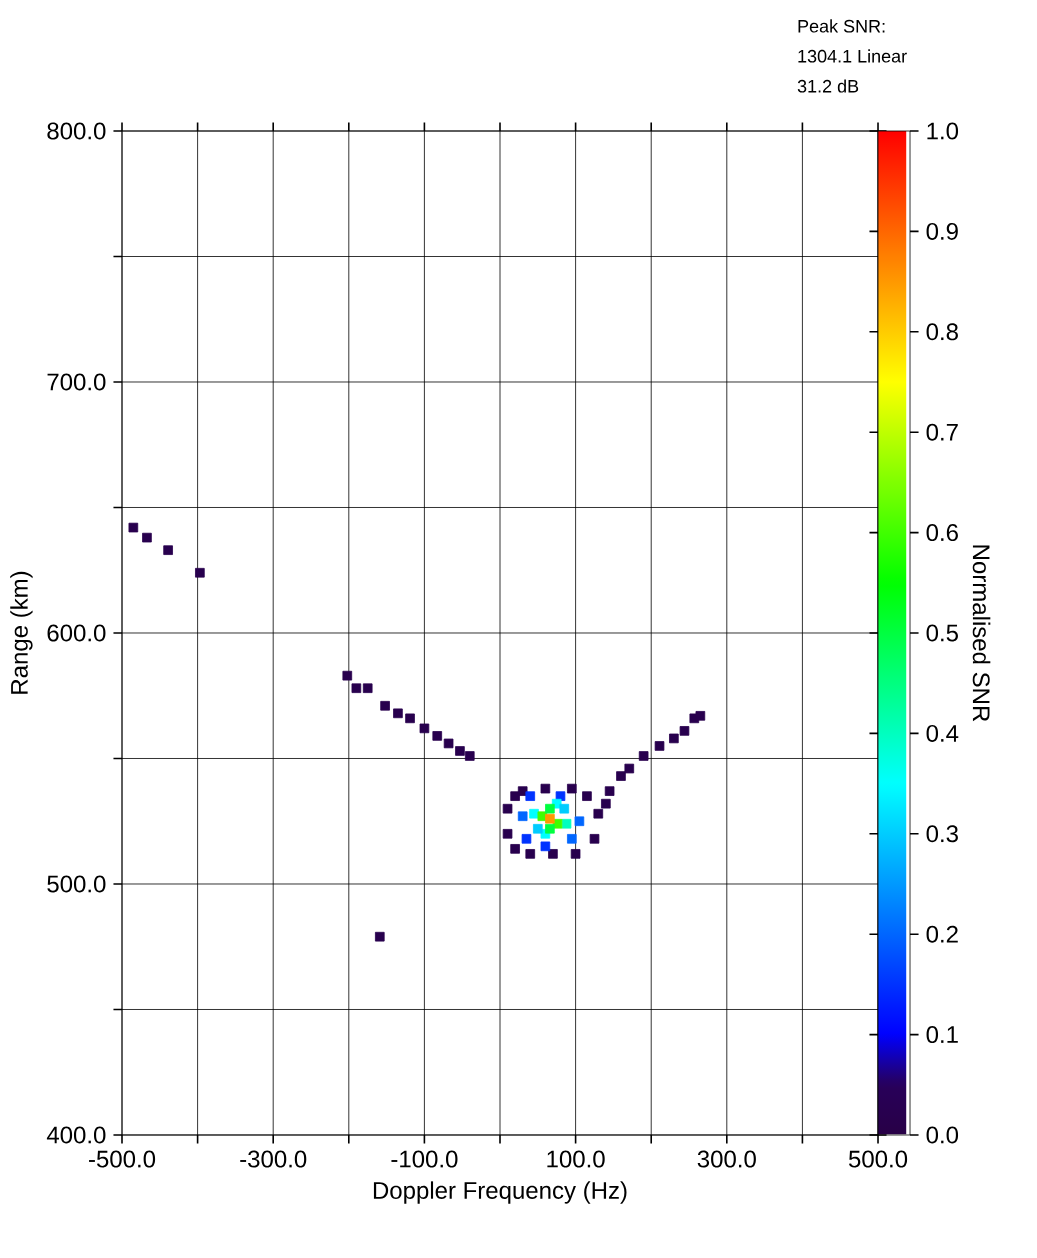 The height and width of the screenshot is (1258, 1037). Describe the element at coordinates (981, 633) in the screenshot. I see `color-bar-title: Normalised SNR` at that location.